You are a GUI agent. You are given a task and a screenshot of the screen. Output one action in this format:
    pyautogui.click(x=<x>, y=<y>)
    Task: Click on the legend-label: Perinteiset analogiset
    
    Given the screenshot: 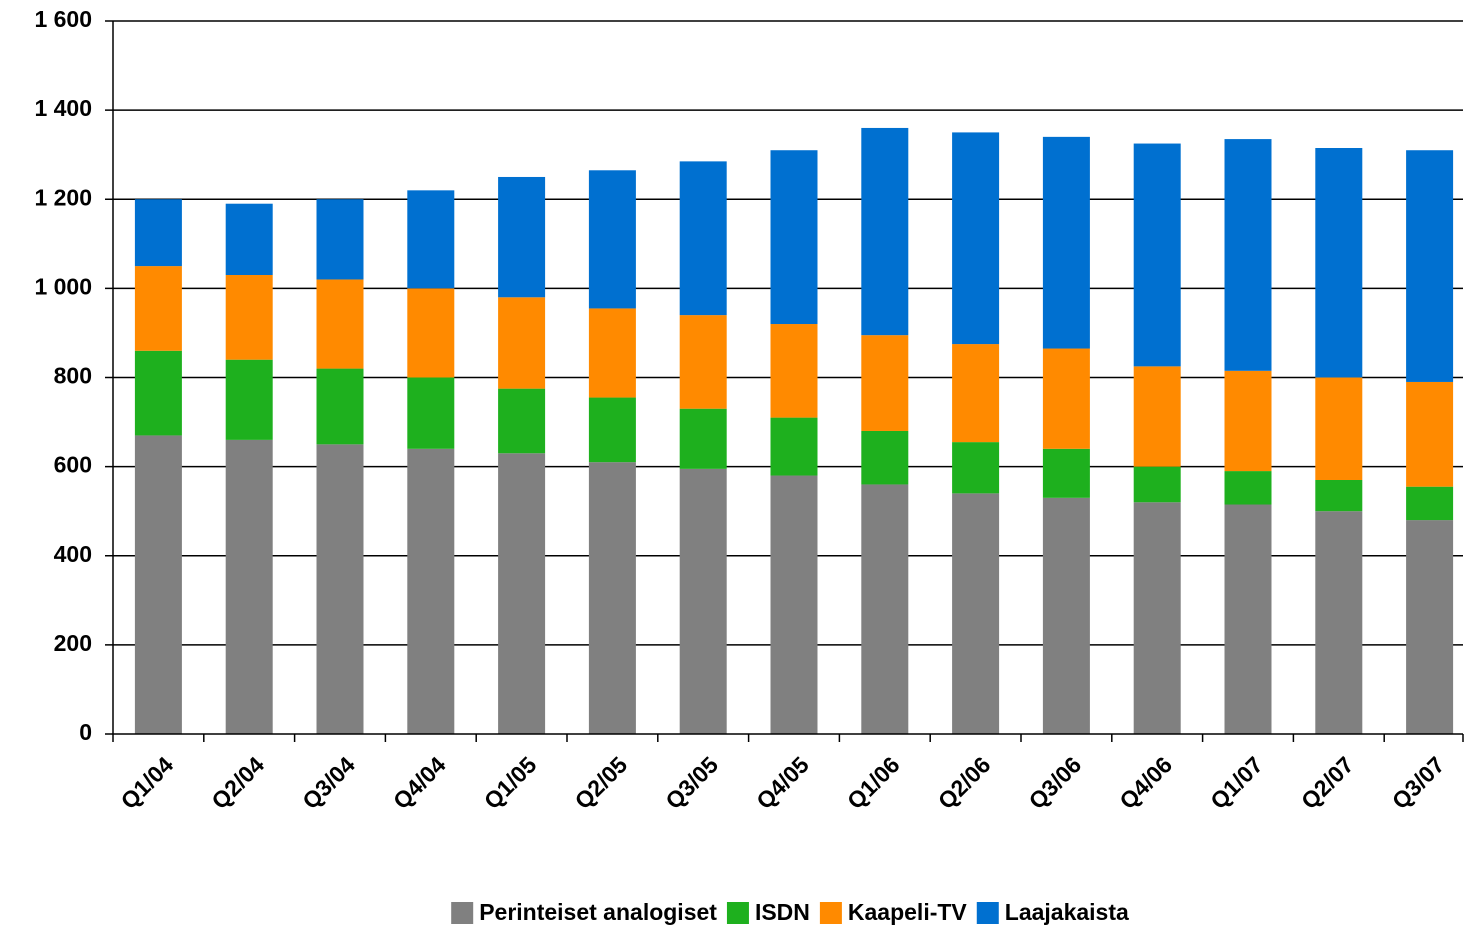 What is the action you would take?
    pyautogui.click(x=598, y=912)
    